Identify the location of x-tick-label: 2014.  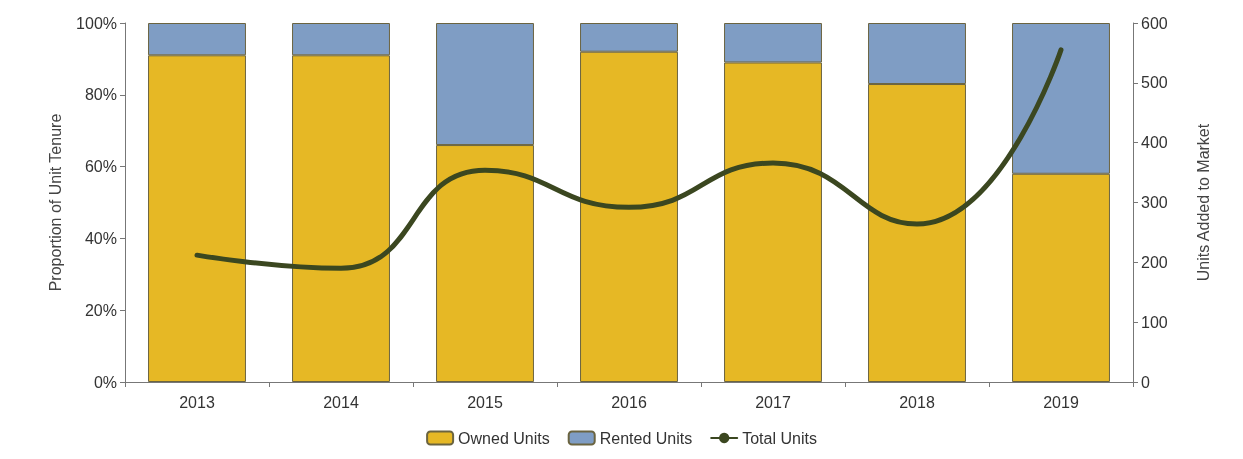
(341, 402).